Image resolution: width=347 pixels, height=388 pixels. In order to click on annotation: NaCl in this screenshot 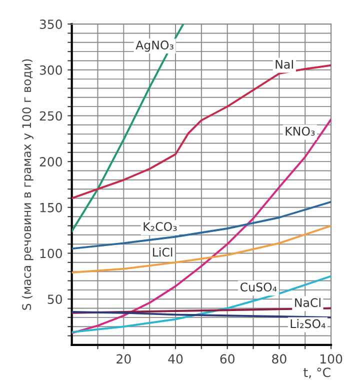, I will do `click(307, 303)`.